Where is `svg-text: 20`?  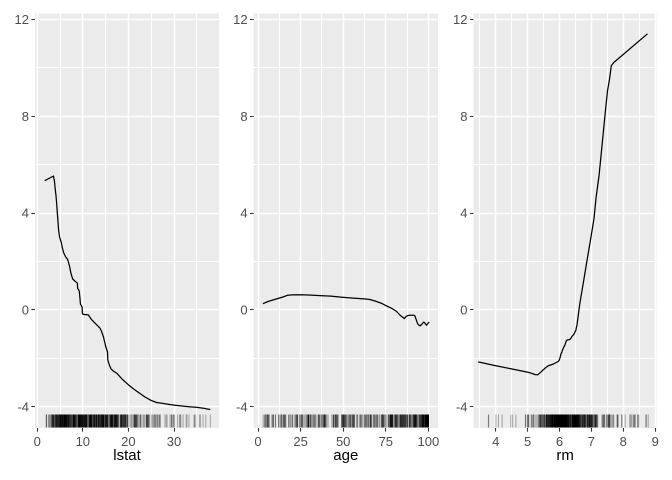
svg-text: 20 is located at coordinates (128, 441).